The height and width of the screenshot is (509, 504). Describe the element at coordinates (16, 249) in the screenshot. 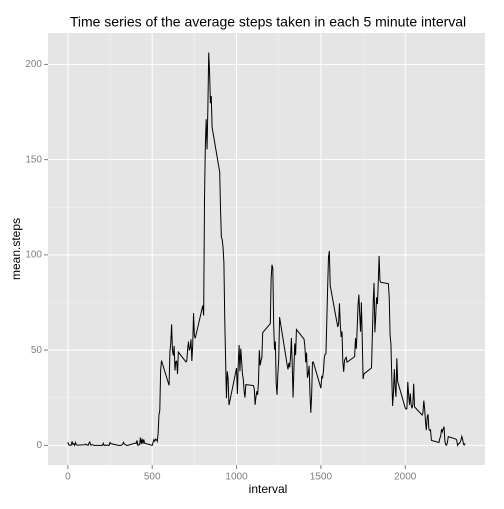

I see `y-axis-title: mean.steps` at that location.